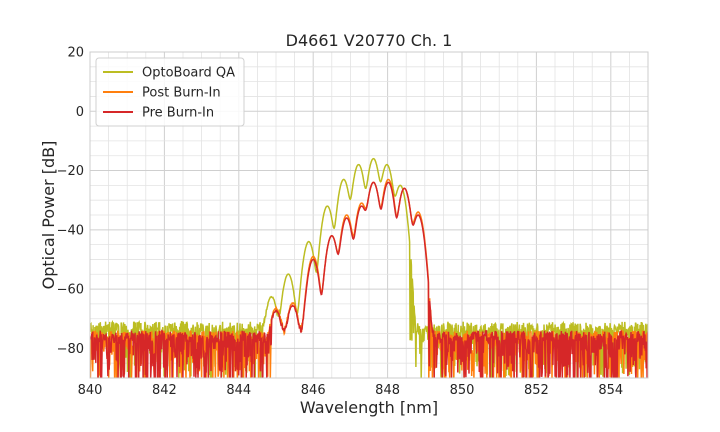 The height and width of the screenshot is (432, 720). I want to click on x-tick-label: 852, so click(536, 390).